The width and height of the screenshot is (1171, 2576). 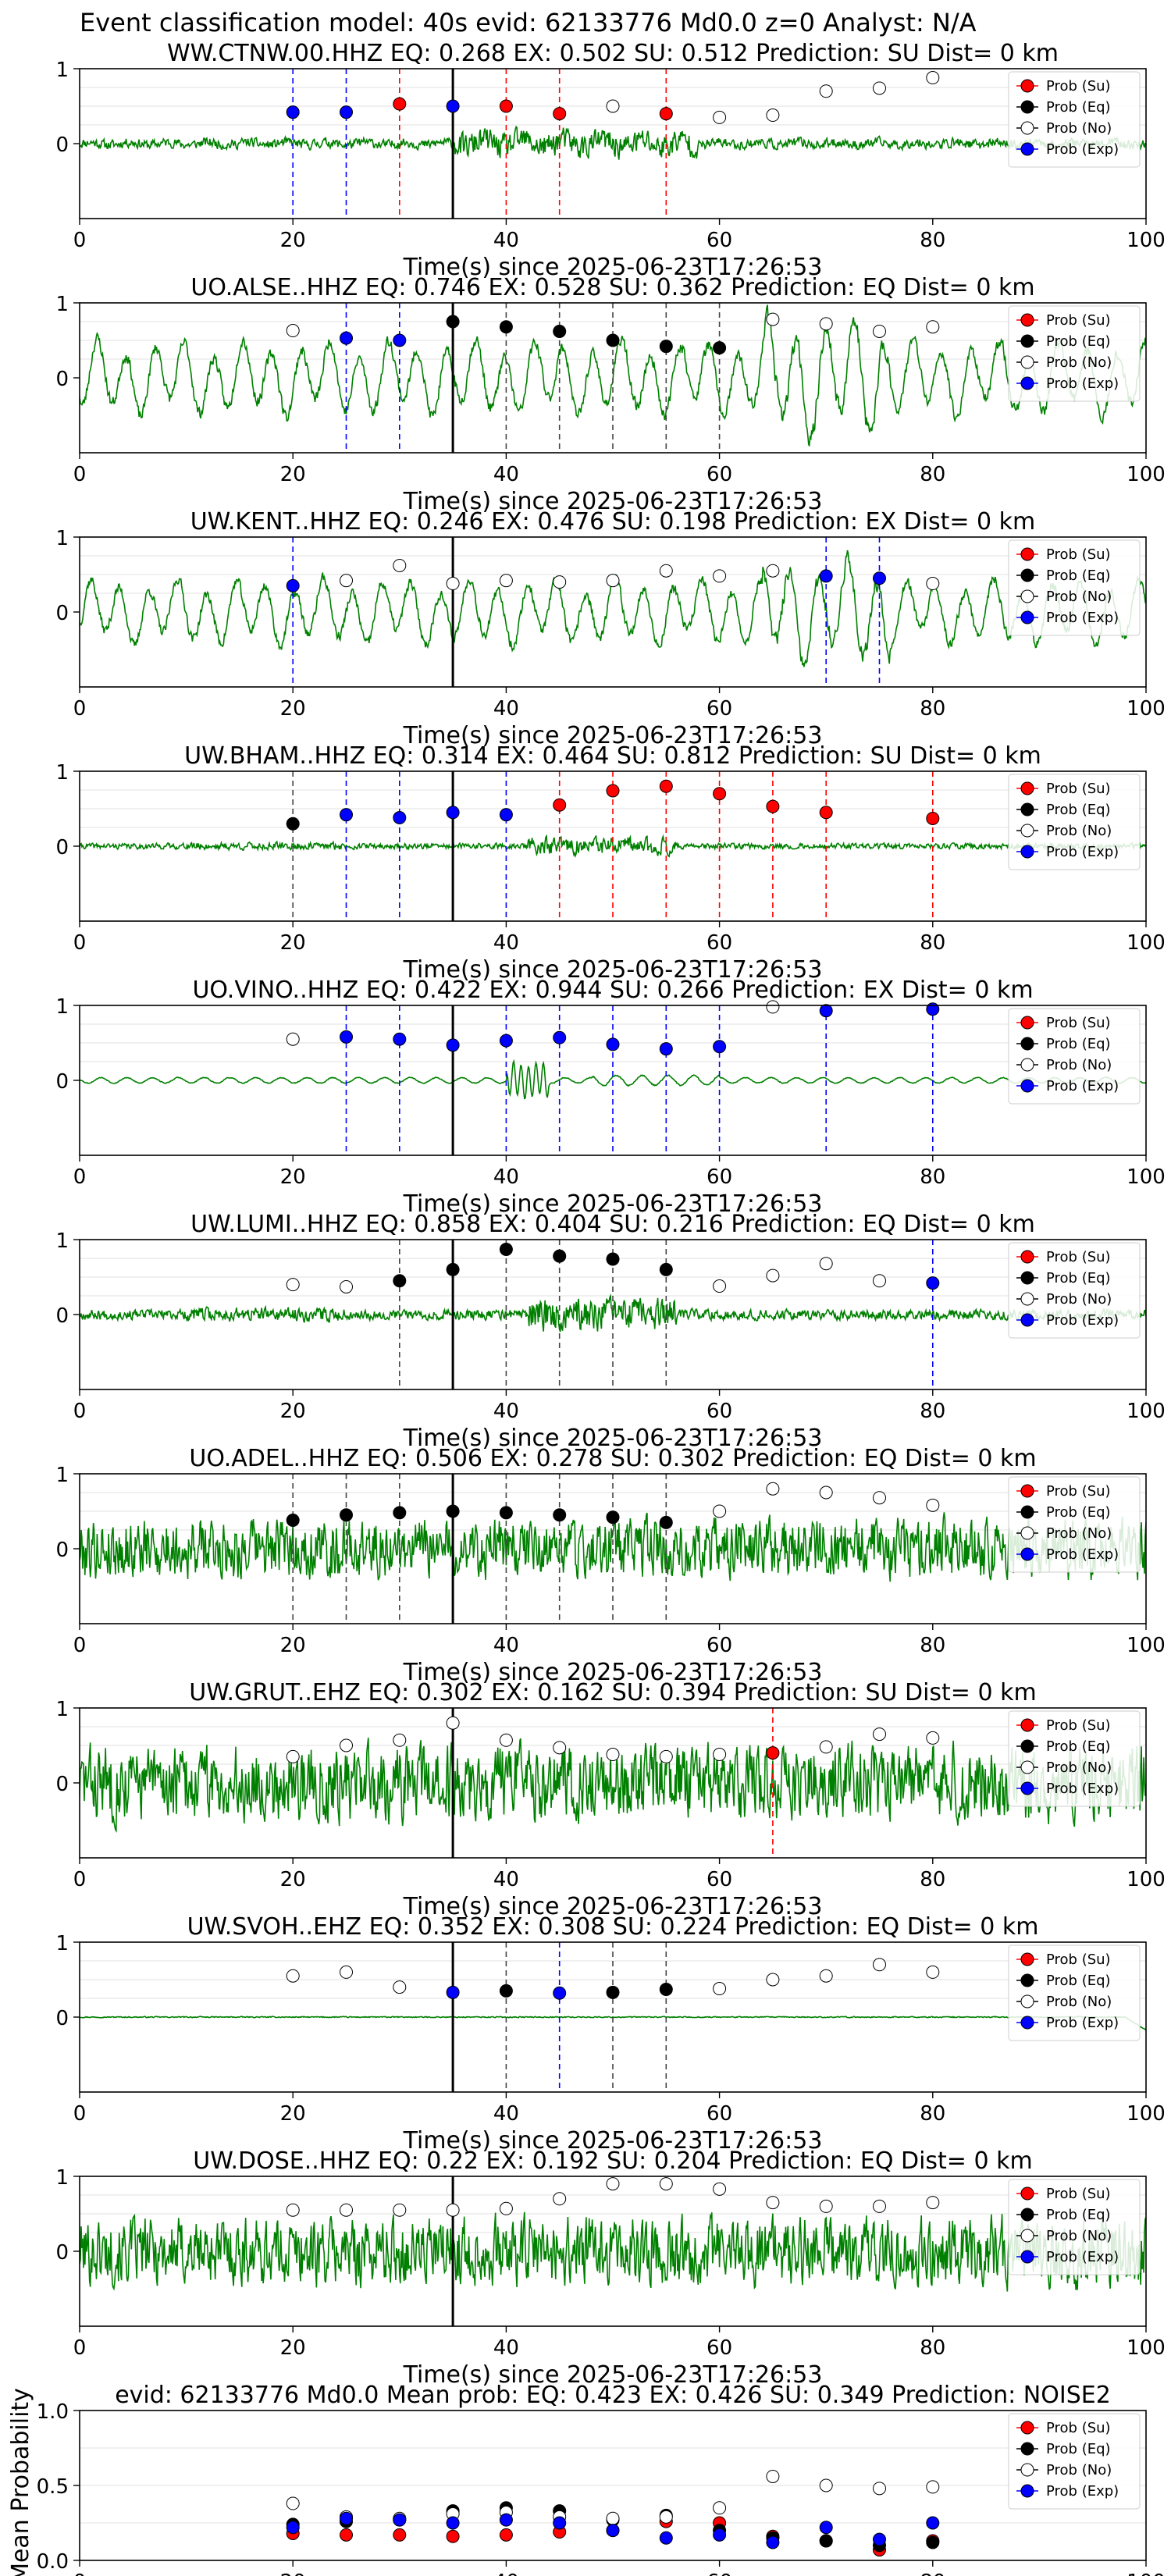 I want to click on legend-label-no: Prob (No), so click(x=1079, y=362).